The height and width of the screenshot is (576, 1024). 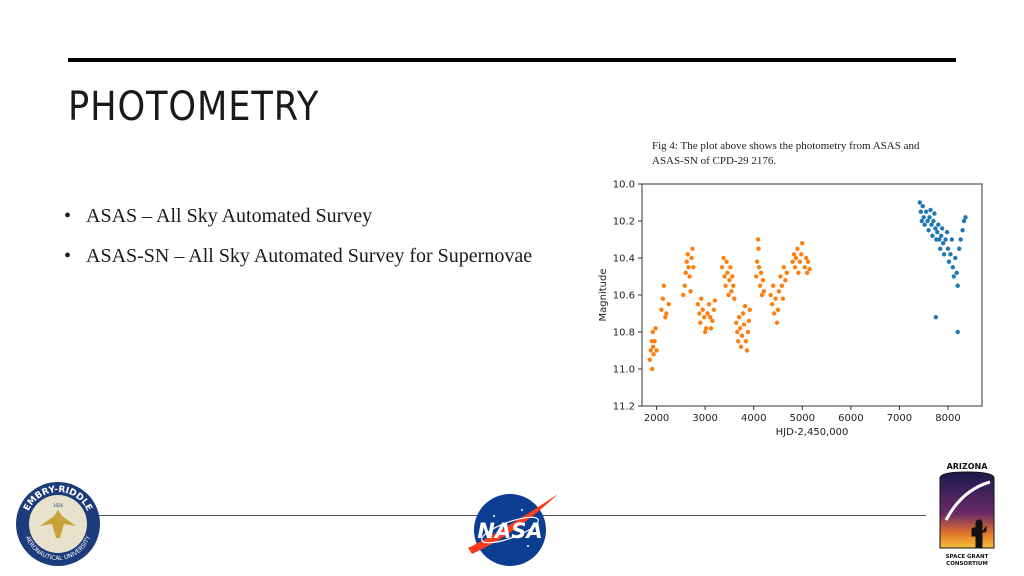 What do you see at coordinates (58, 505) in the screenshot?
I see `erau-year: 1926` at bounding box center [58, 505].